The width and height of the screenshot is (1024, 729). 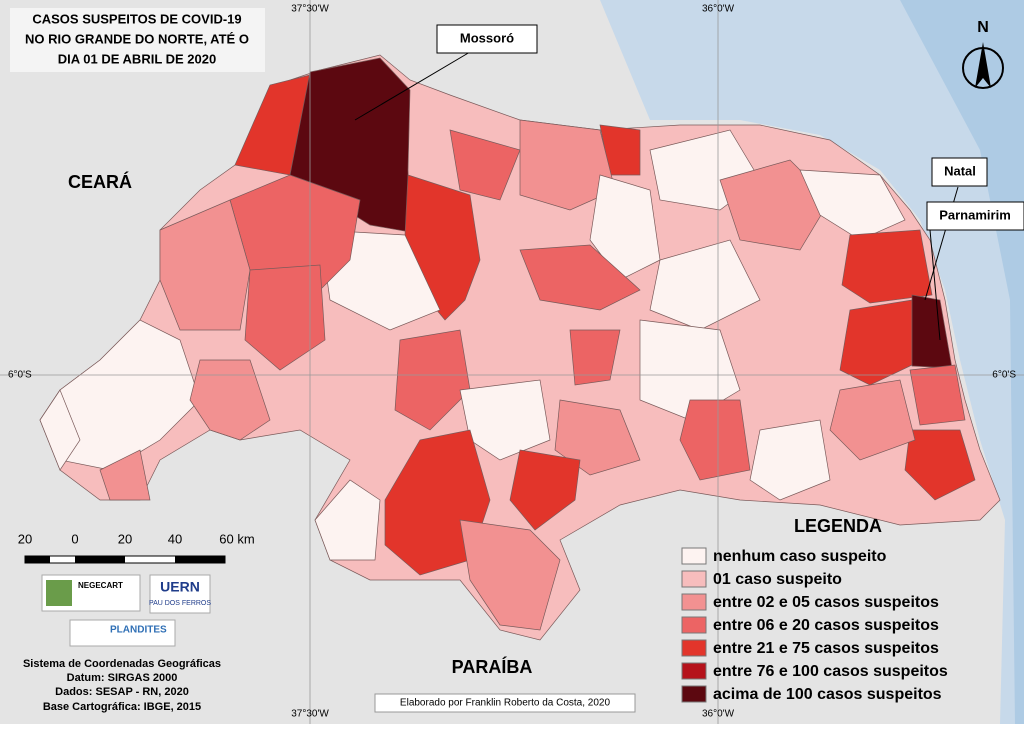 I want to click on legend-label: entre 21 e 75 casos suspeitos, so click(x=826, y=648).